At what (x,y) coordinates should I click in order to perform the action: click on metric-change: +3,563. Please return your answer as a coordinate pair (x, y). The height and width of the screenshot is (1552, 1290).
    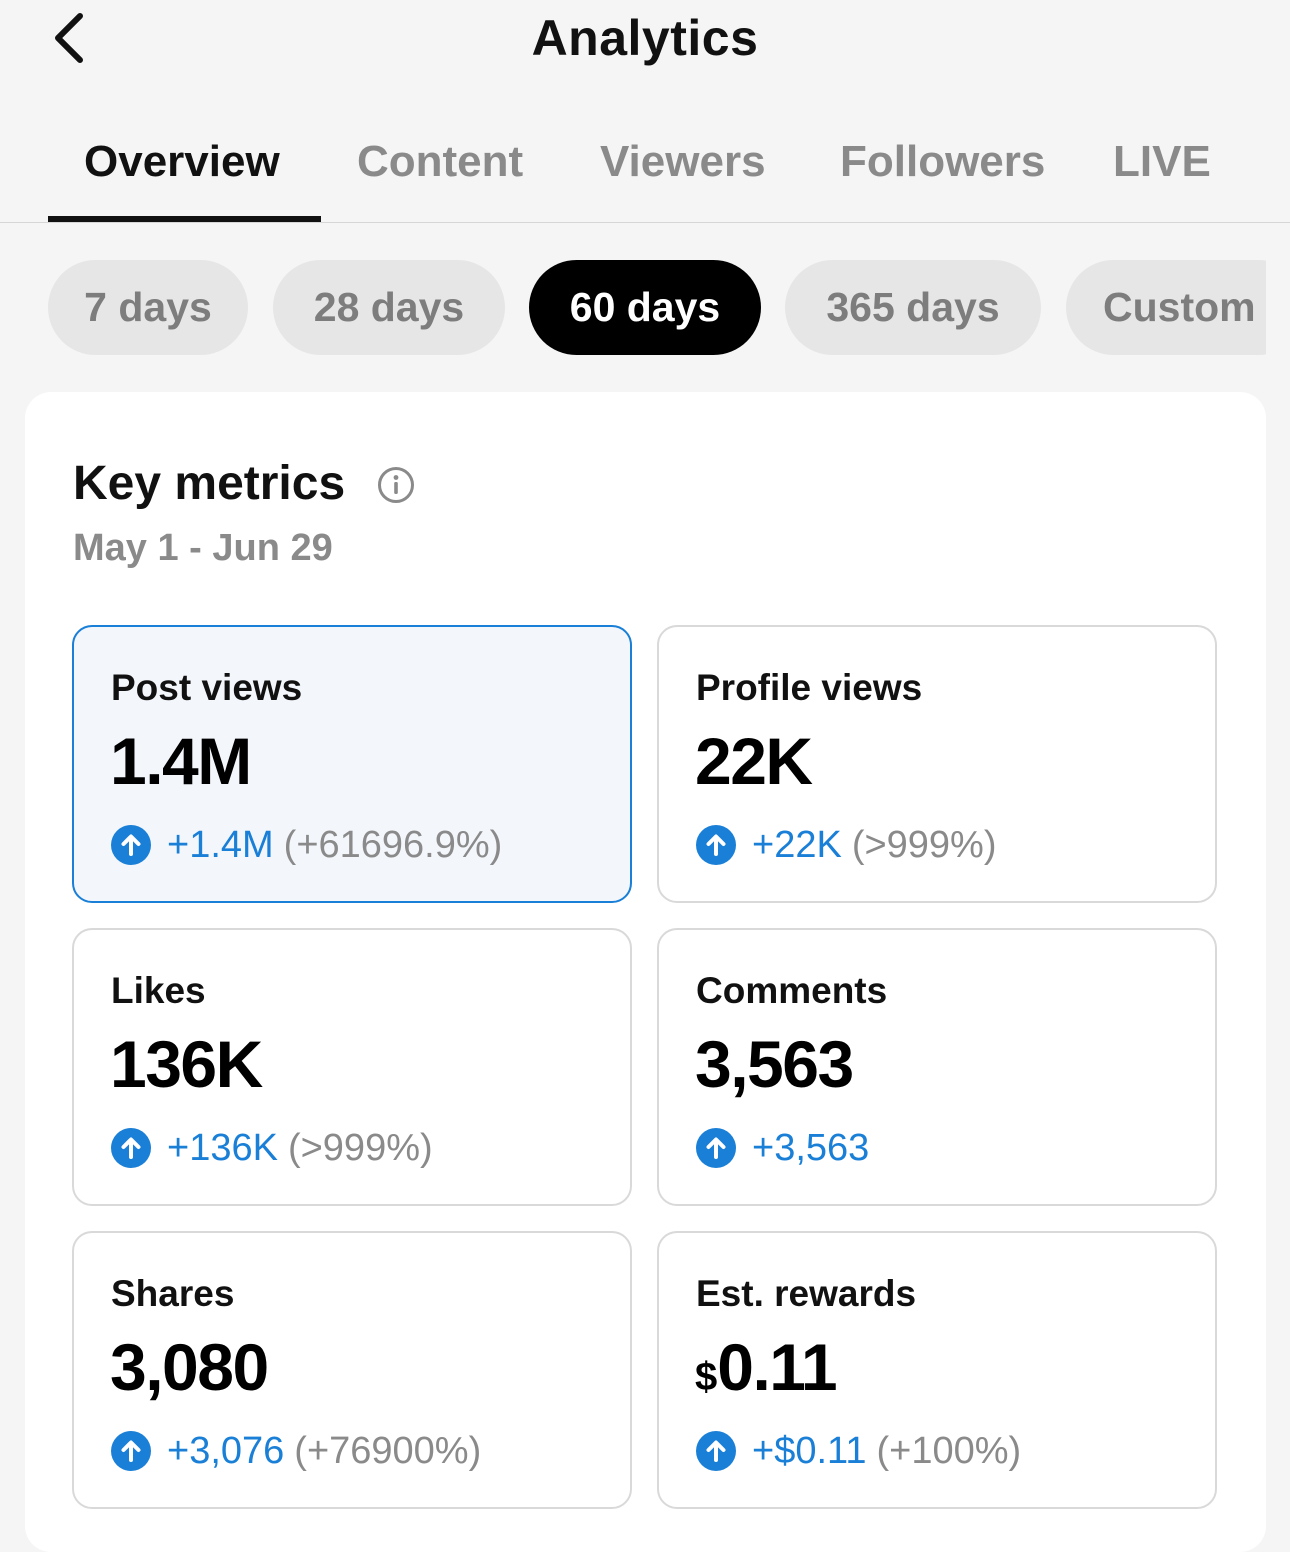
    Looking at the image, I should click on (787, 1148).